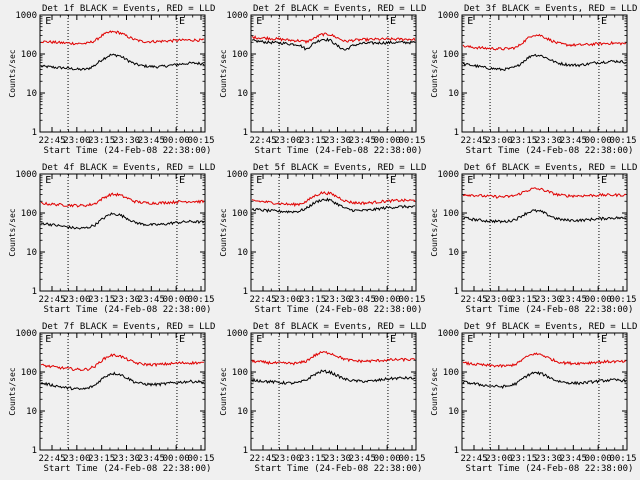 The height and width of the screenshot is (480, 640). Describe the element at coordinates (550, 9) in the screenshot. I see `chart-title: Det 3f BLACK = Events, RED = LLD` at that location.